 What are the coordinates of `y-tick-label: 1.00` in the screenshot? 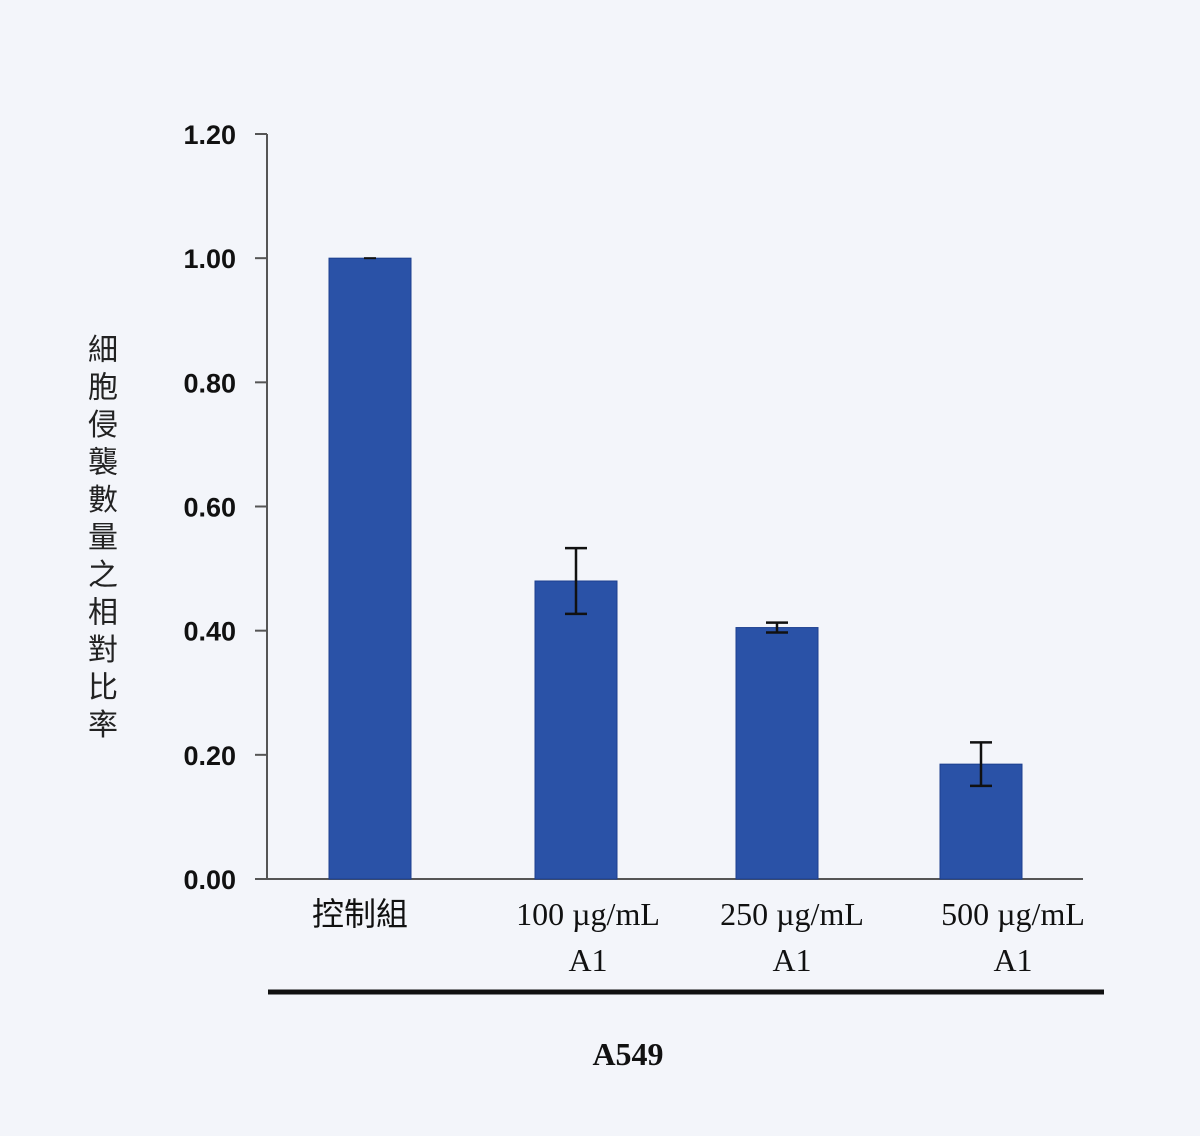 It's located at (209, 259).